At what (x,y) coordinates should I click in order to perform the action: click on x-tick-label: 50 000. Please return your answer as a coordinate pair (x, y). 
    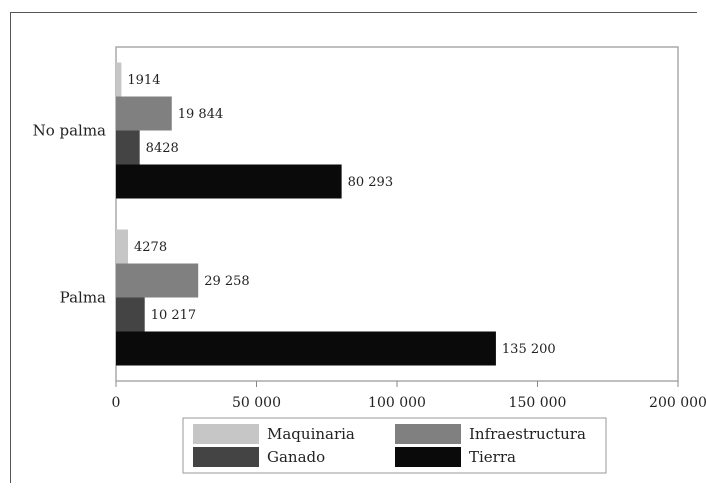
    Looking at the image, I should click on (256, 403).